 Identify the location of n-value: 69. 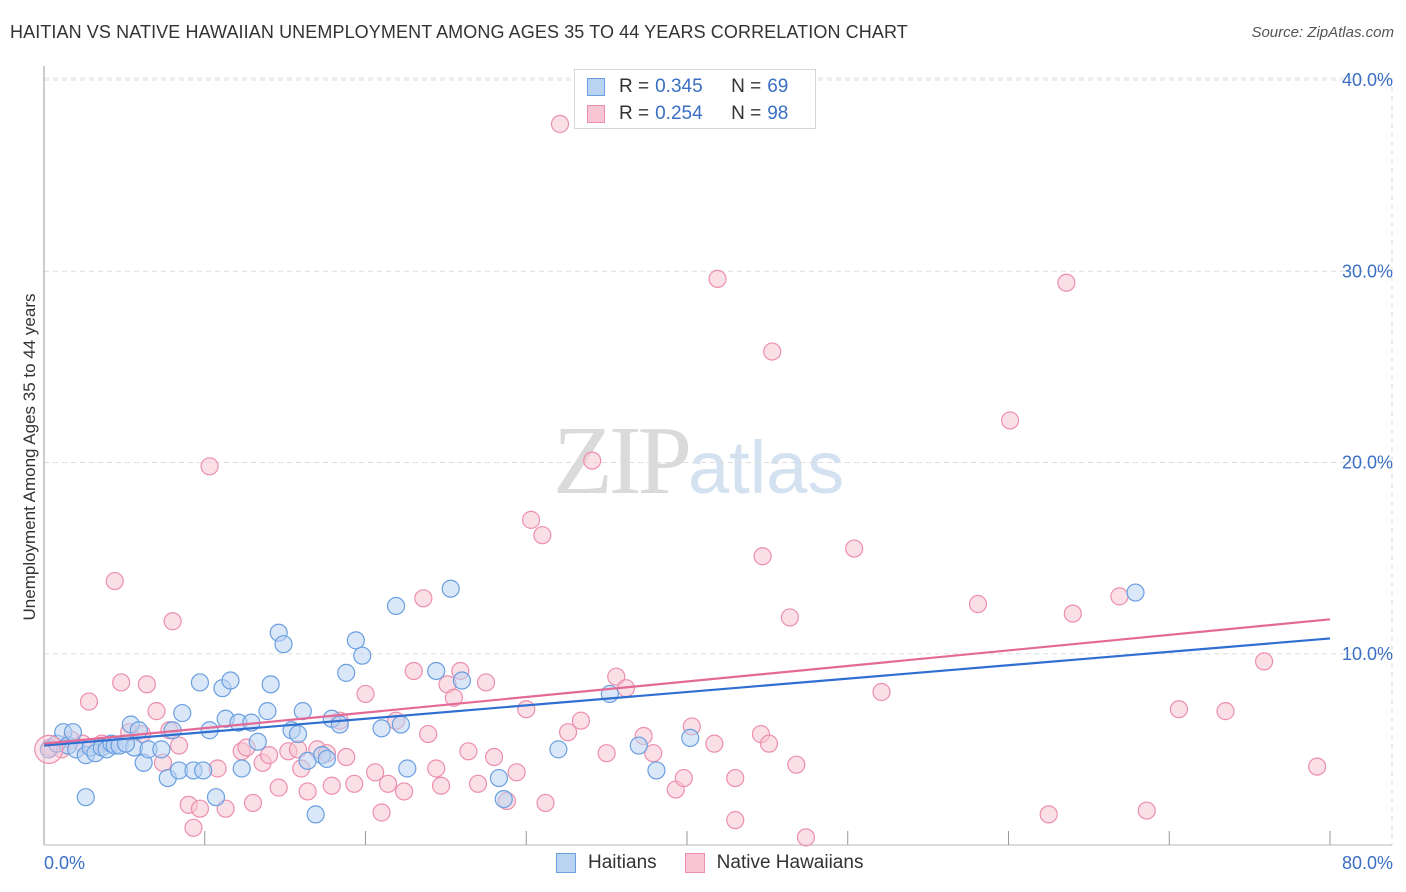
(778, 86).